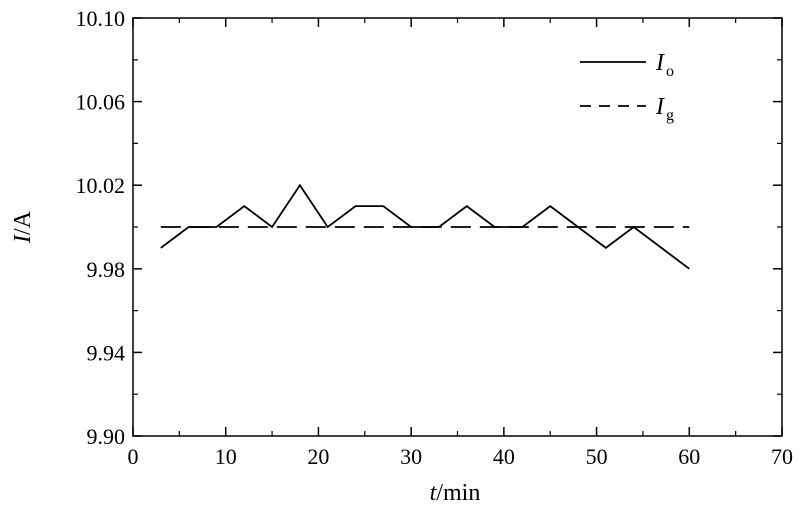 The image size is (800, 508). I want to click on x-tick-label-20: 20, so click(318, 456).